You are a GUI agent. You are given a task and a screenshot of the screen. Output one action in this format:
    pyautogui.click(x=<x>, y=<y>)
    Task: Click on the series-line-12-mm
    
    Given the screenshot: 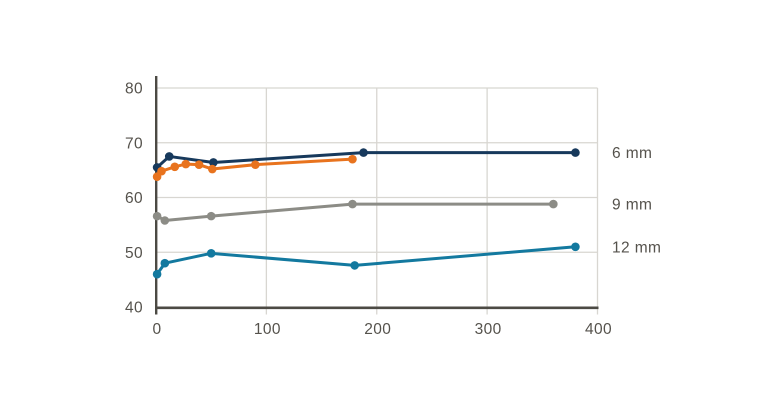 What is the action you would take?
    pyautogui.click(x=366, y=260)
    